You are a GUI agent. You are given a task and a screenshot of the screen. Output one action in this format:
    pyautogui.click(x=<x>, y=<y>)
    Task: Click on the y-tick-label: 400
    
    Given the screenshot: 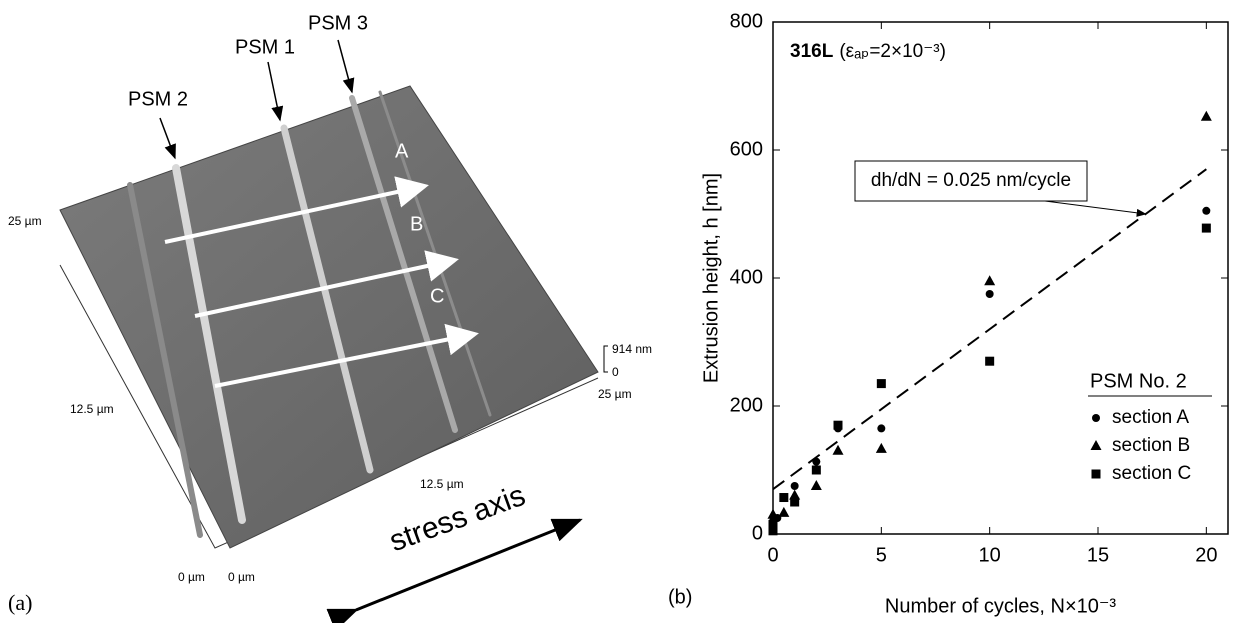 What is the action you would take?
    pyautogui.click(x=746, y=277)
    